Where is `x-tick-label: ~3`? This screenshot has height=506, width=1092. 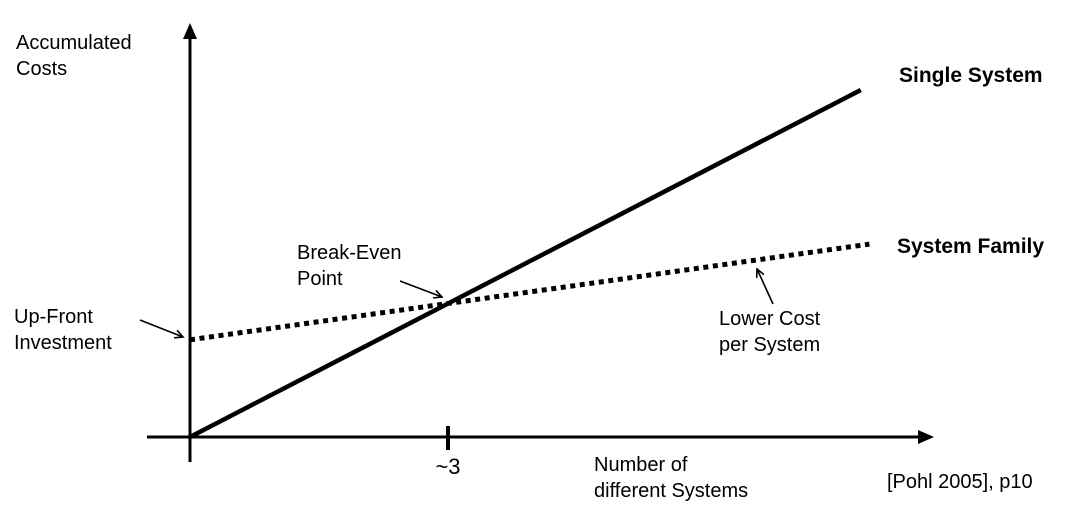 x-tick-label: ~3 is located at coordinates (448, 466).